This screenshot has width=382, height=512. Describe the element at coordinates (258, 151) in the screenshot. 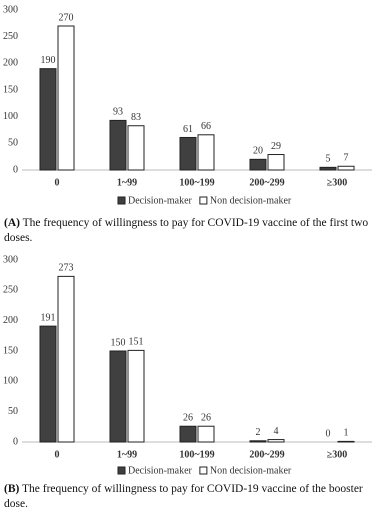

I see `value-label: 20` at that location.